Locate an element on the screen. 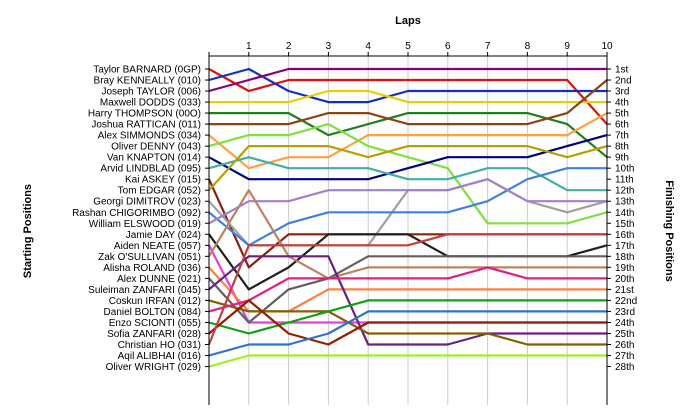 The image size is (700, 420). x-tick-label: 1 is located at coordinates (249, 46).